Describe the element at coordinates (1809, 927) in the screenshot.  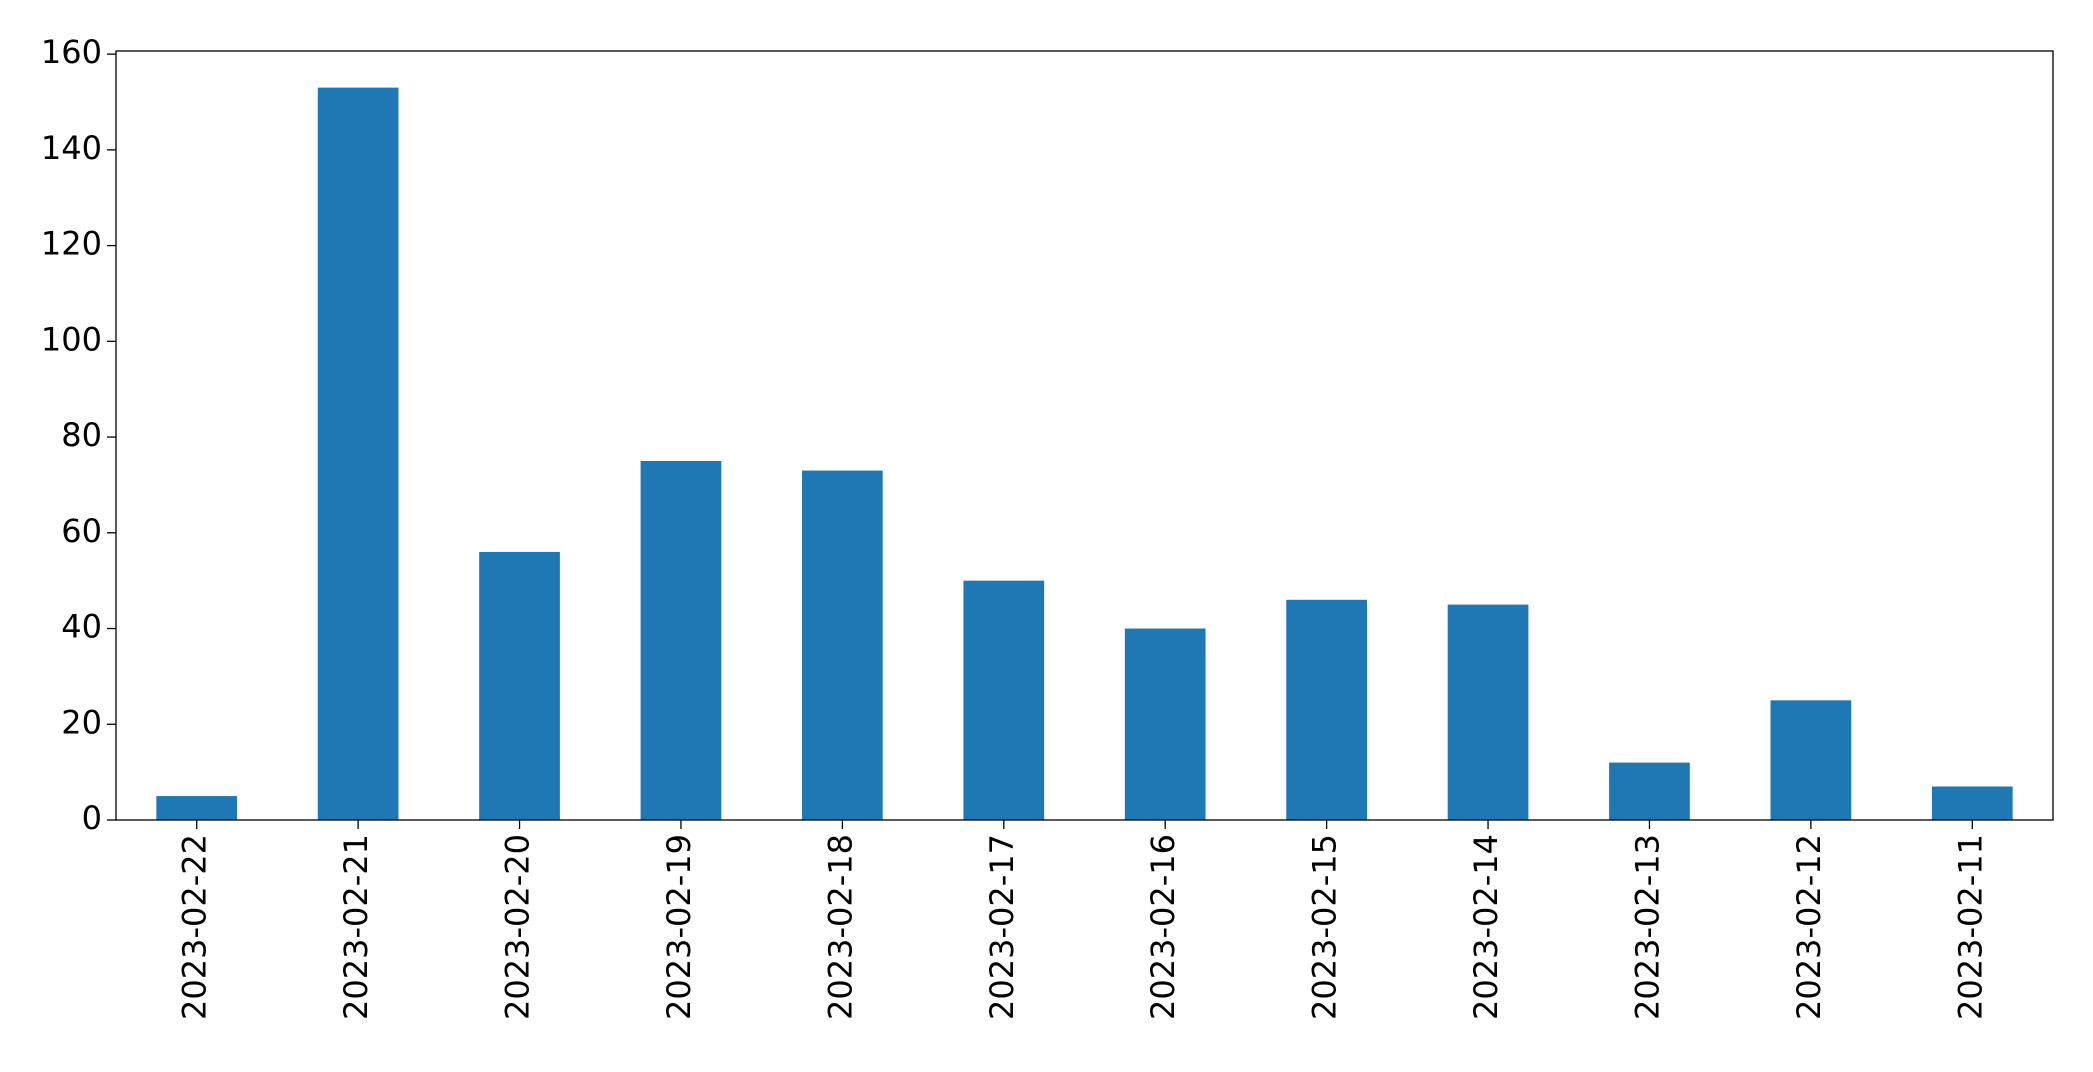
I see `x-tick-label: 2023-02-12` at that location.